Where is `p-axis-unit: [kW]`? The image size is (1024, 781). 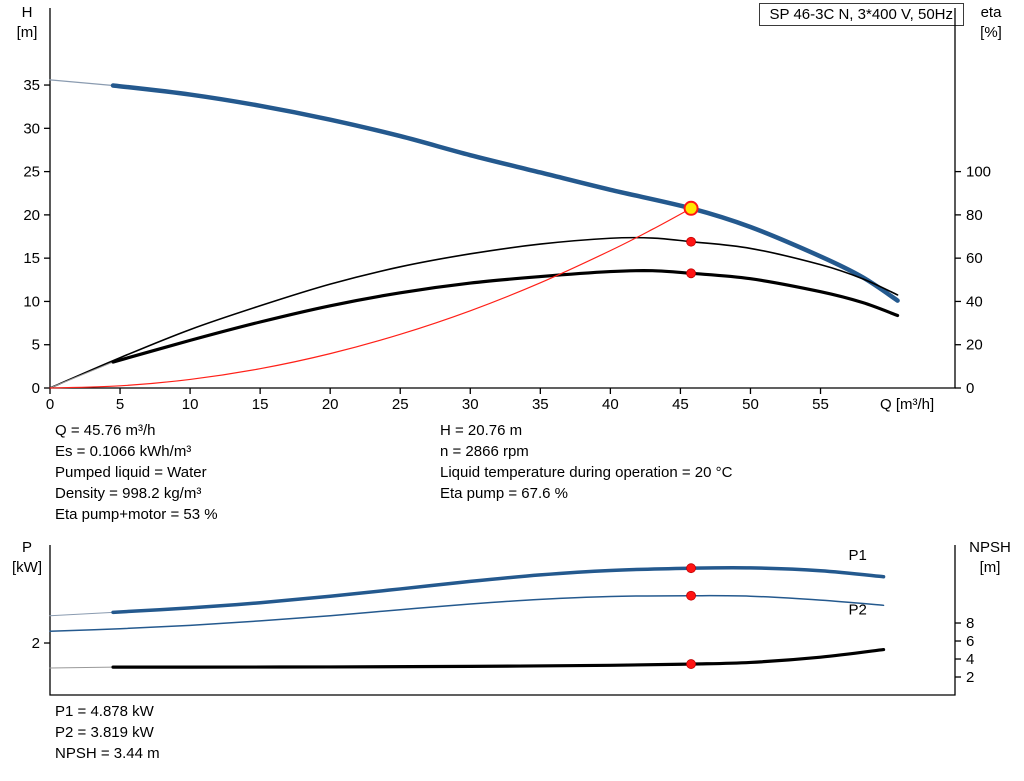
p-axis-unit: [kW] is located at coordinates (27, 567).